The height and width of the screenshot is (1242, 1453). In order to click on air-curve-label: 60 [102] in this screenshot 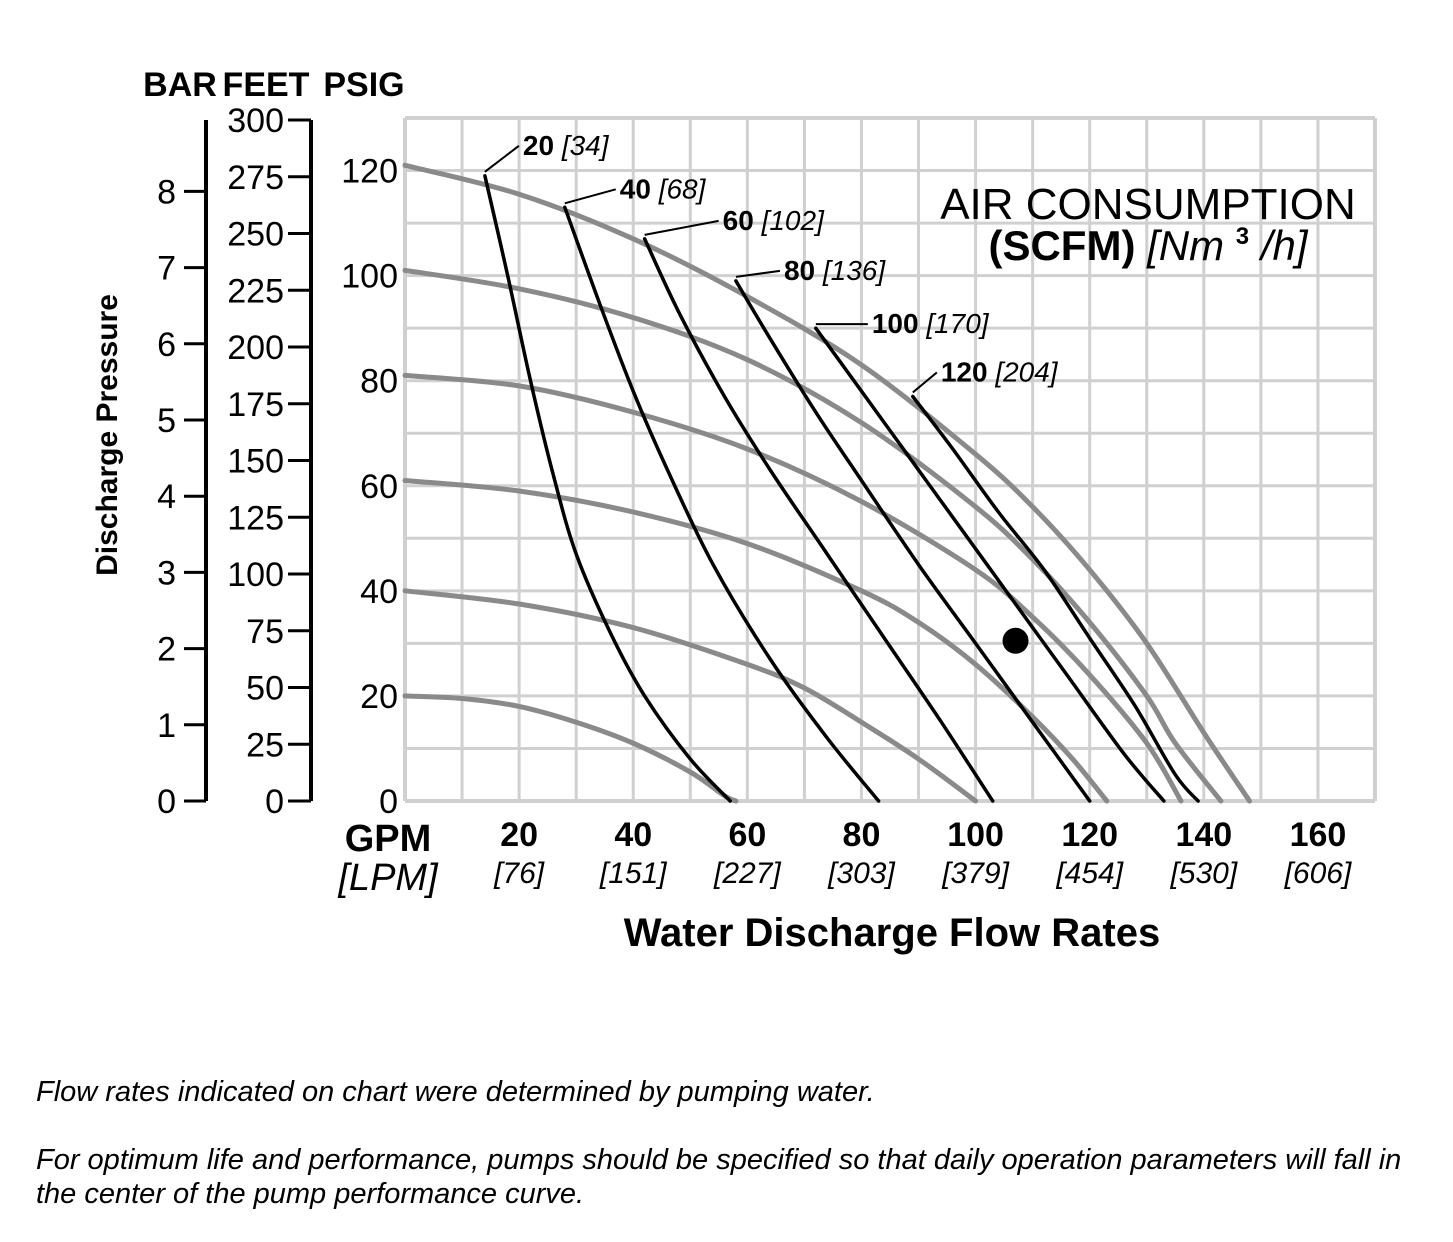, I will do `click(774, 220)`.